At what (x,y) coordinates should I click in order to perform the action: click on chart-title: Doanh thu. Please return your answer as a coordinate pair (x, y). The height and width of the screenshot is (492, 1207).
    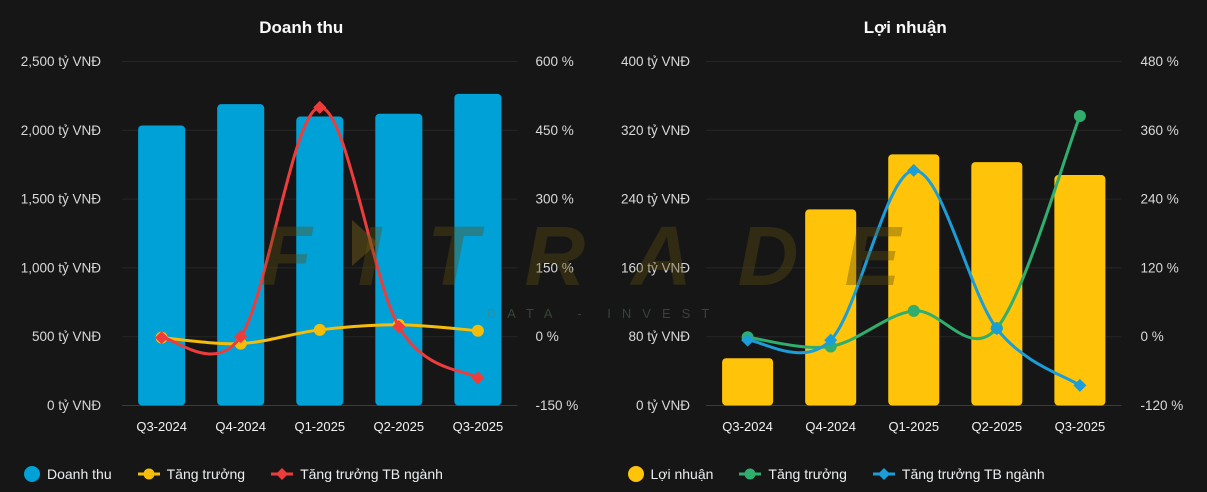
    Looking at the image, I should click on (301, 27).